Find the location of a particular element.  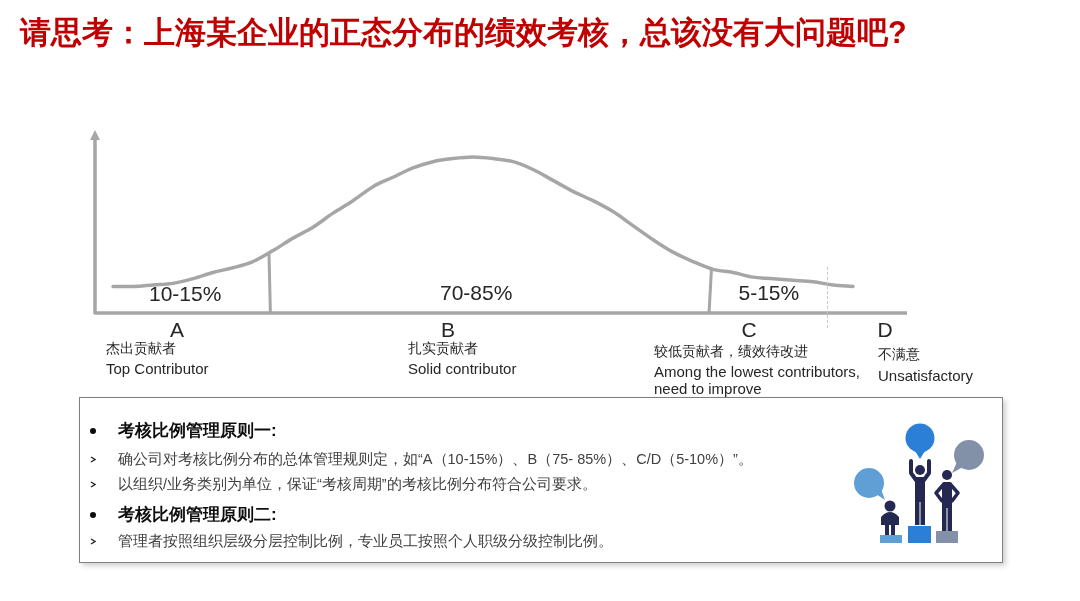

text: 管理者按照组织层级分层控制比例，专业员工按照个人职级分级控制比例。 is located at coordinates (365, 541).